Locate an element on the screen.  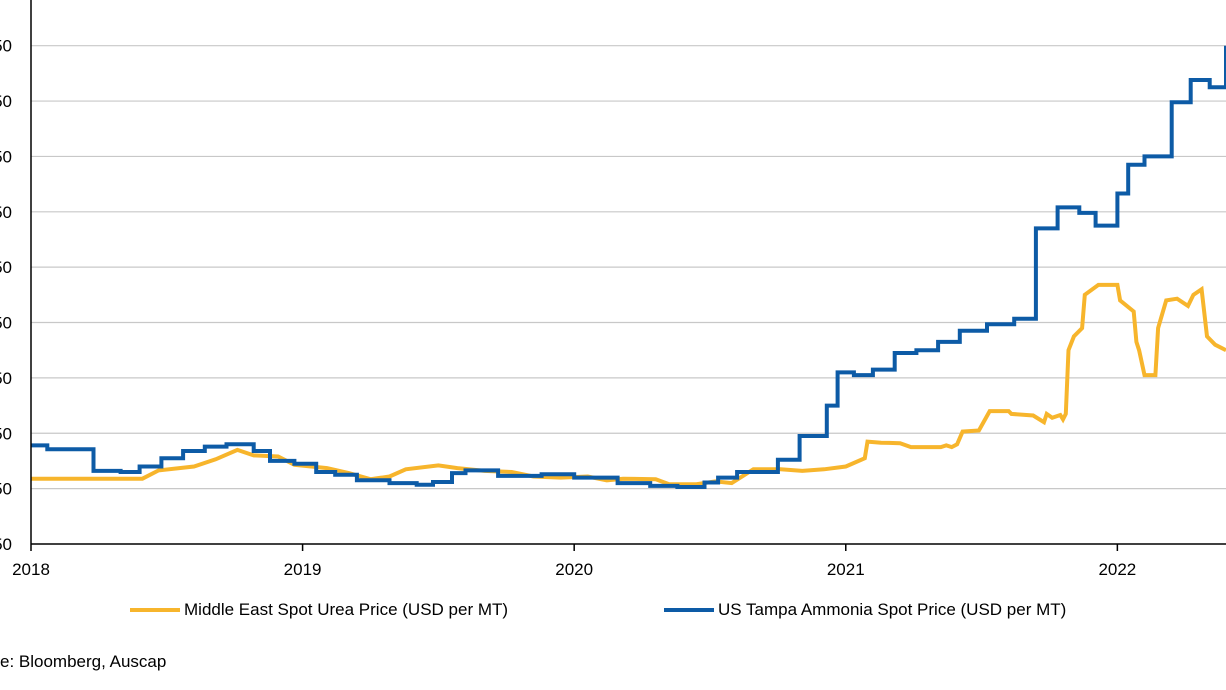
y-tick-label-650: 650 is located at coordinates (6, 212).